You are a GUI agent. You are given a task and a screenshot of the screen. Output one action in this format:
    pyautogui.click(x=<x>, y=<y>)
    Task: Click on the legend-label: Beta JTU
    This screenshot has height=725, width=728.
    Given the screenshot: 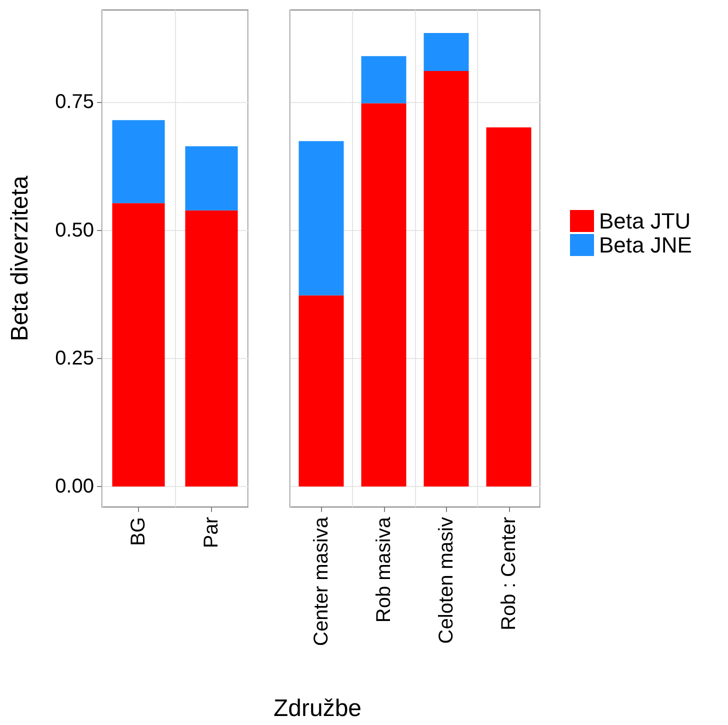 What is the action you would take?
    pyautogui.click(x=645, y=221)
    